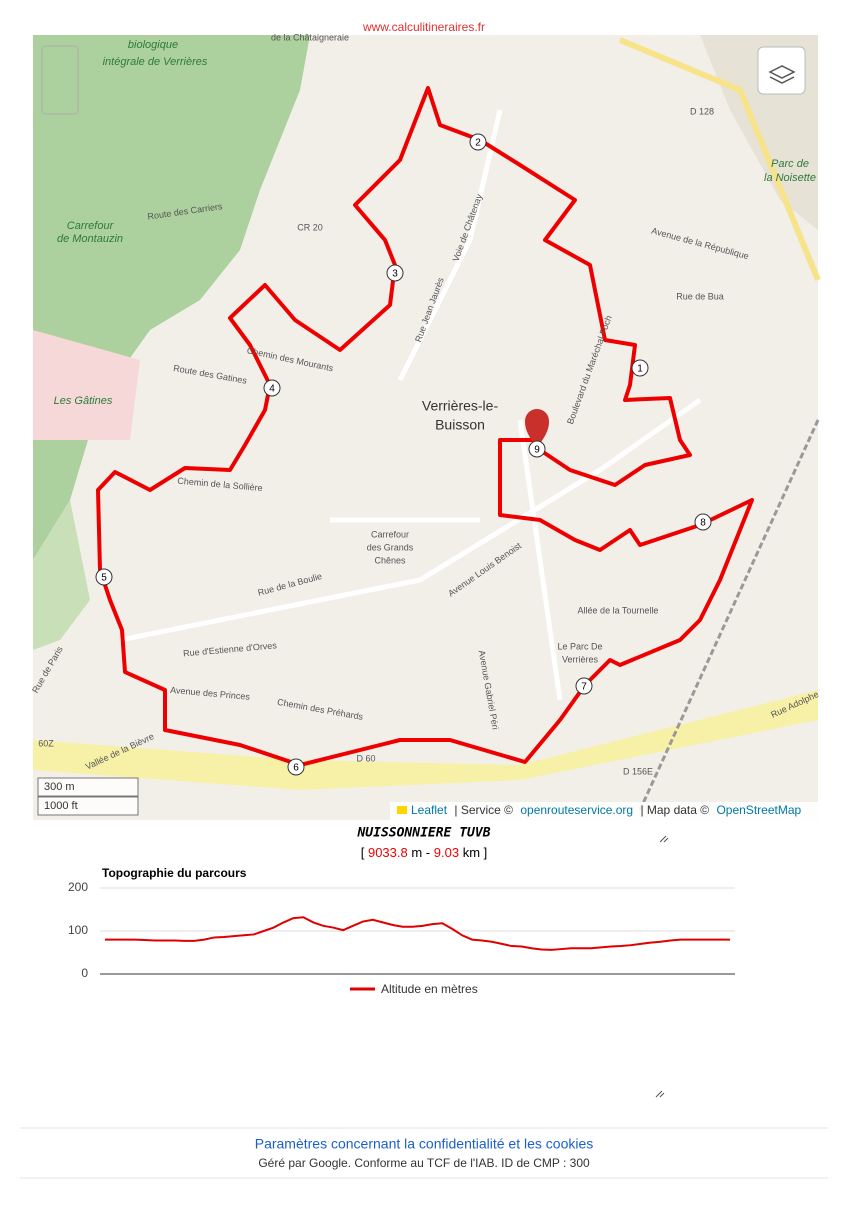 The width and height of the screenshot is (848, 1205). I want to click on link: Leaflet, so click(429, 810).